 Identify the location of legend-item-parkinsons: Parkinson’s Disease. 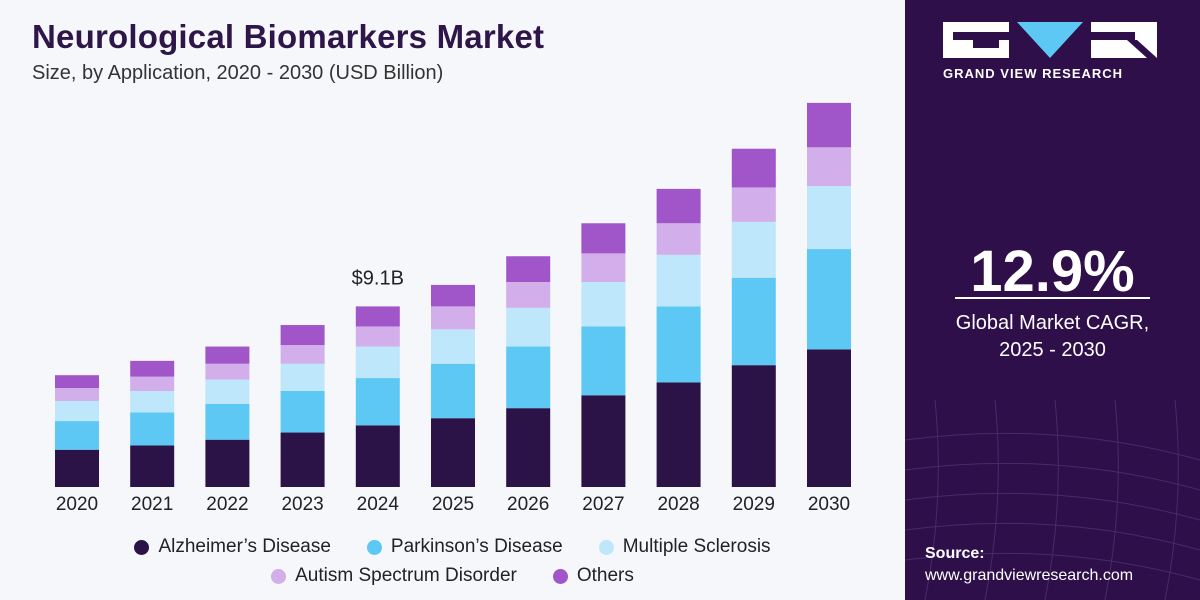
(464, 547).